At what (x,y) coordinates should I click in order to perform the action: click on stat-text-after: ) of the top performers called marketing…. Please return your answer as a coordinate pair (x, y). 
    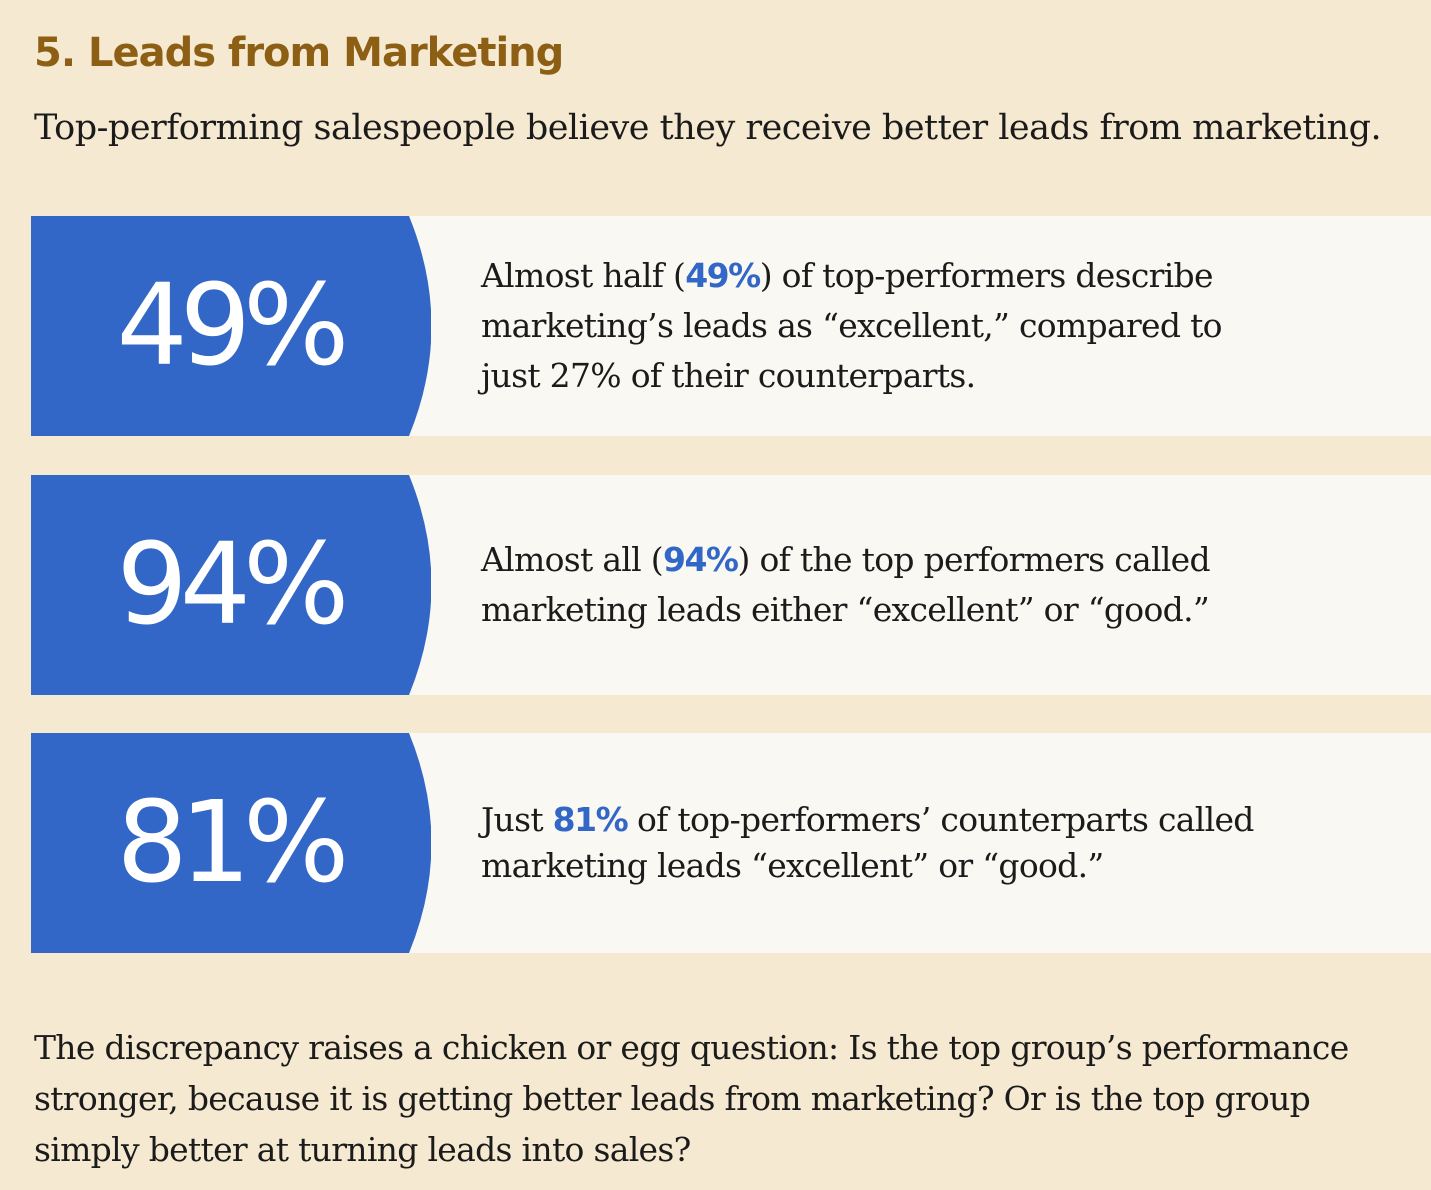
    Looking at the image, I should click on (846, 584).